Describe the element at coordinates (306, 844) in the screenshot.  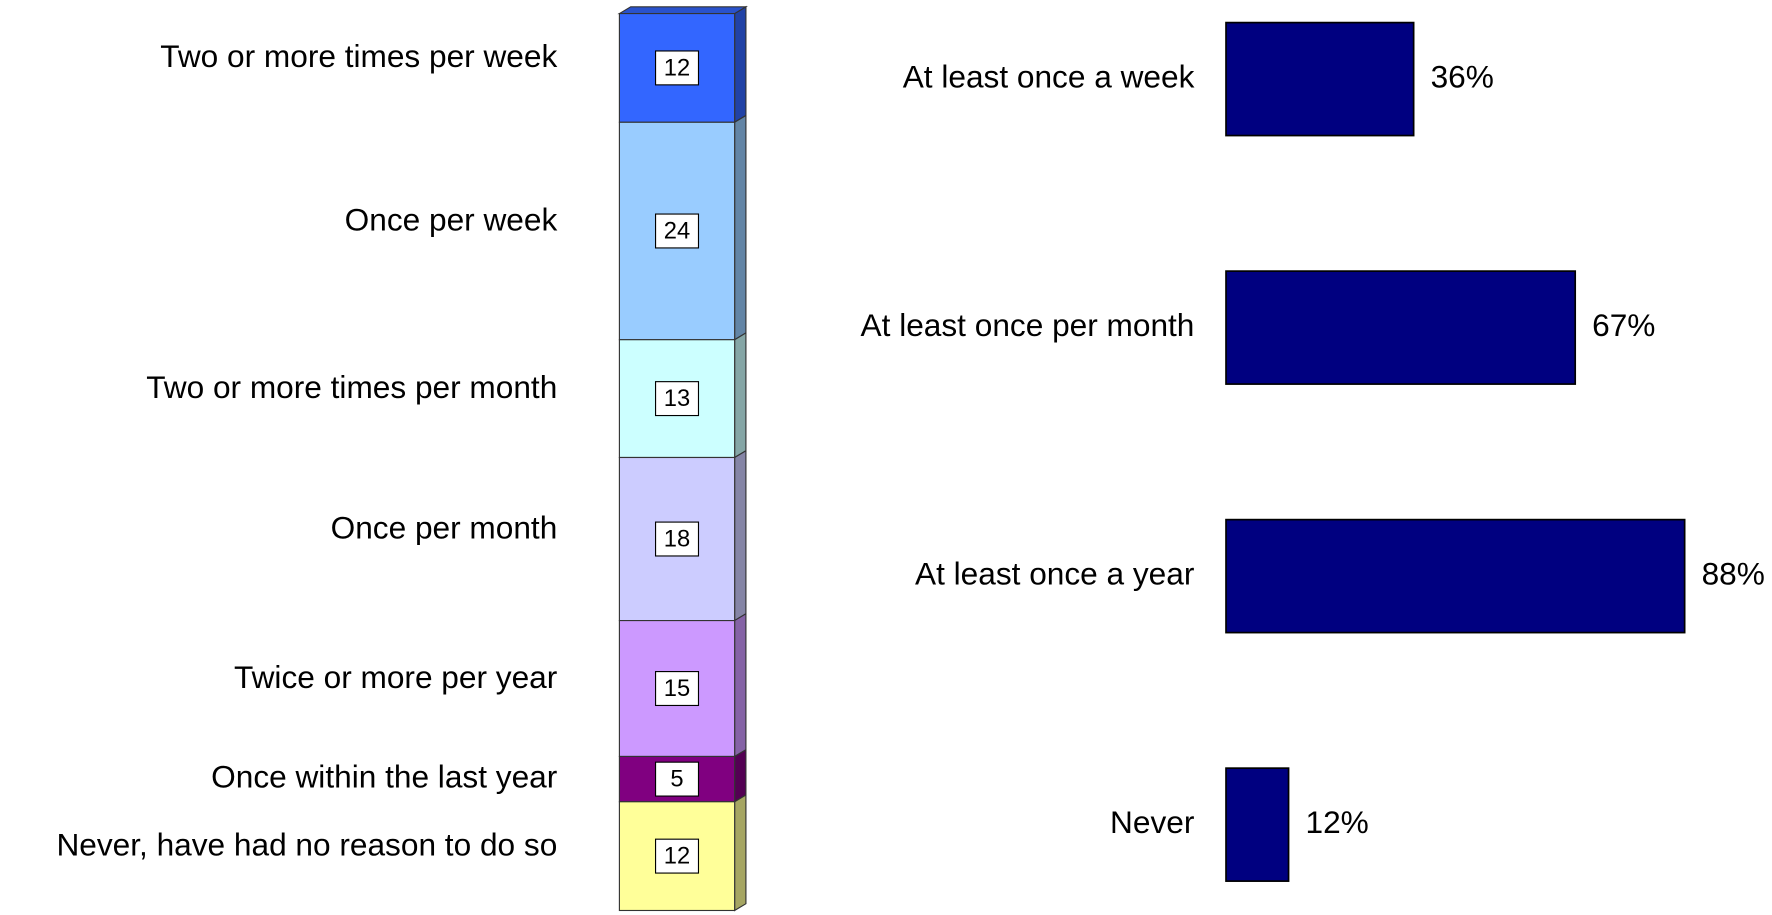
I see `category-label: Never, have had no reason to do so` at that location.